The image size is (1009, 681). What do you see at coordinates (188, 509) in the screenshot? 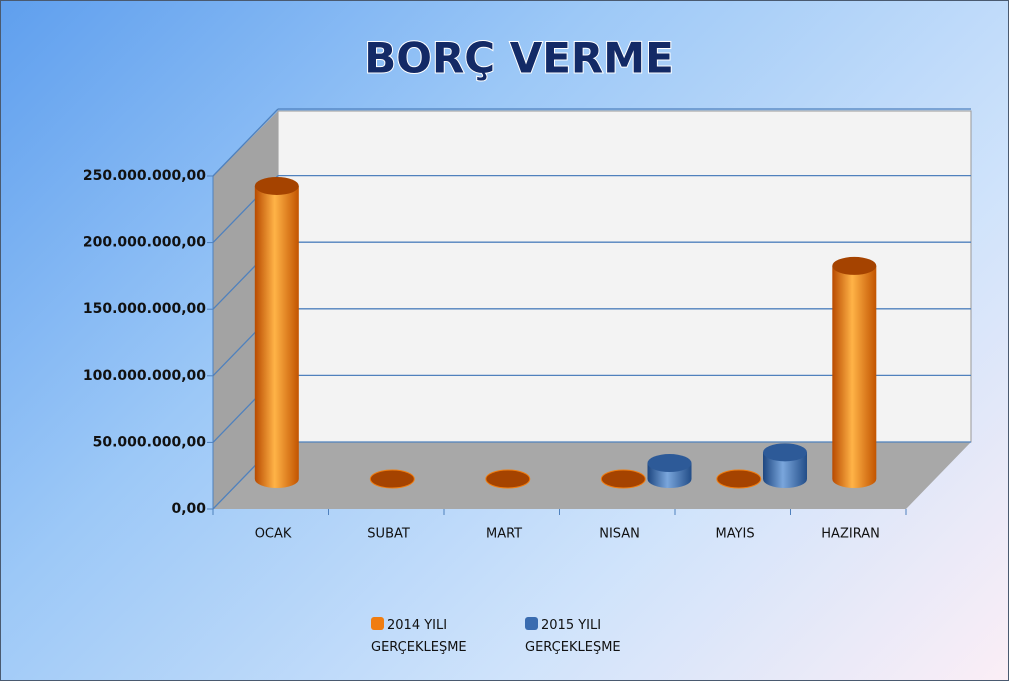
I see `y-tick-label: 0,00` at bounding box center [188, 509].